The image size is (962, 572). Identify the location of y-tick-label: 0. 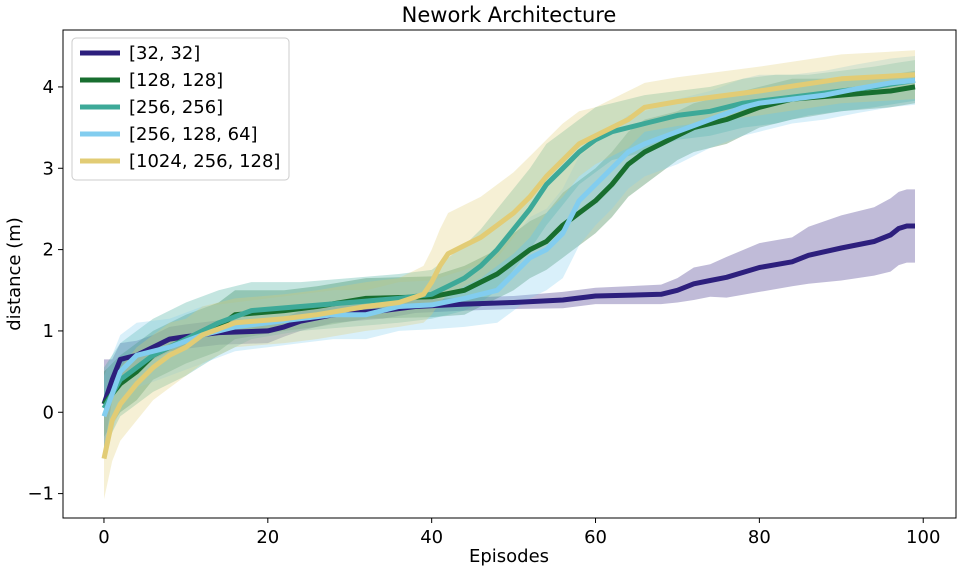
(48, 412).